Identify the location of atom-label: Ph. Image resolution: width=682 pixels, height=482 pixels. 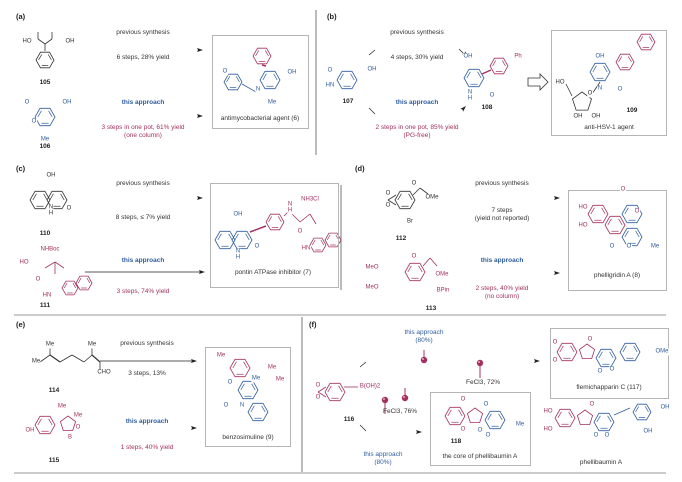
(518, 57).